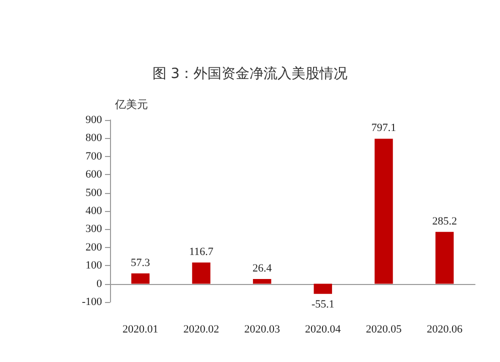 The height and width of the screenshot is (362, 500). Describe the element at coordinates (94, 229) in the screenshot. I see `y-tick-label: 300` at that location.